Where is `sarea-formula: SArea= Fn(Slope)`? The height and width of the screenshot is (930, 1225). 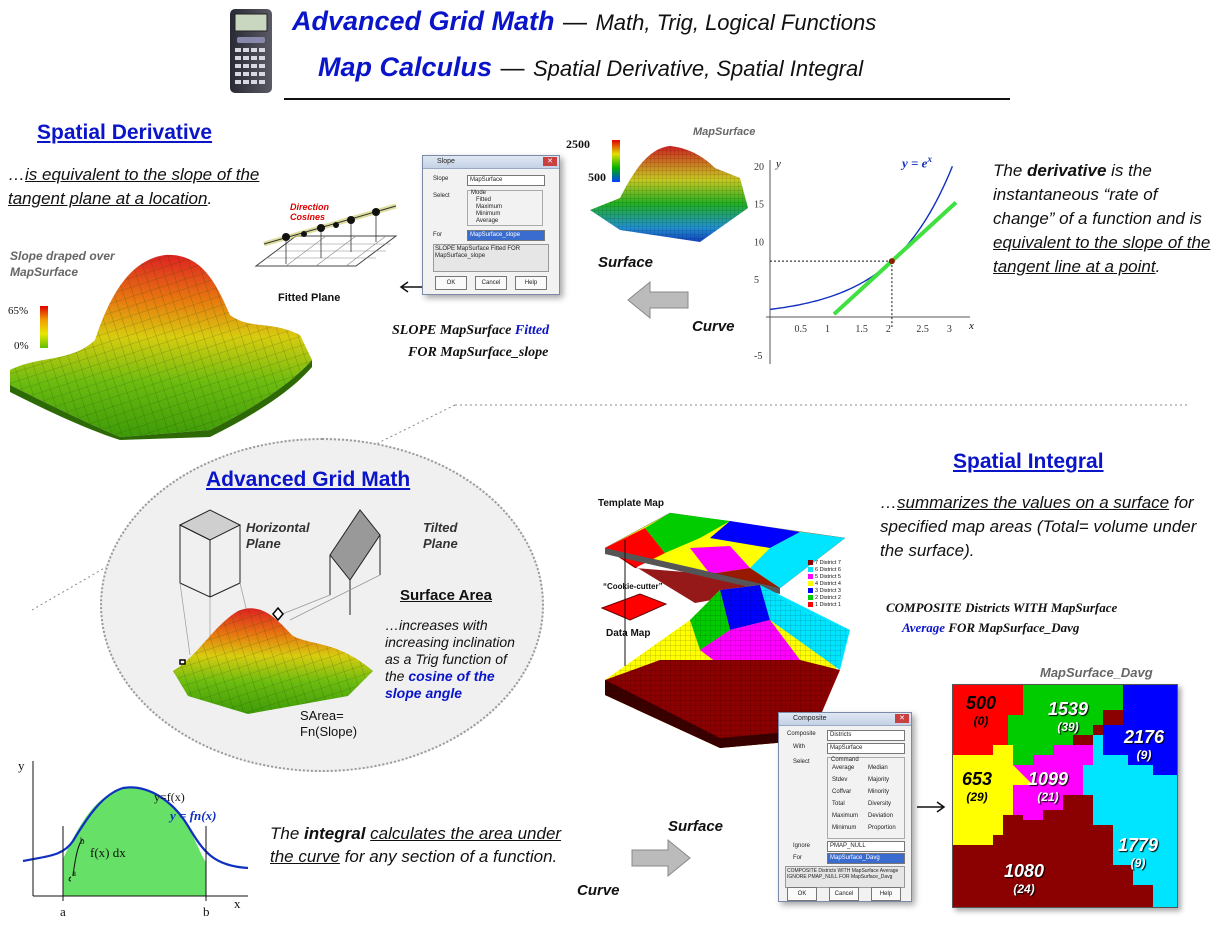 sarea-formula: SArea= Fn(Slope) is located at coordinates (329, 723).